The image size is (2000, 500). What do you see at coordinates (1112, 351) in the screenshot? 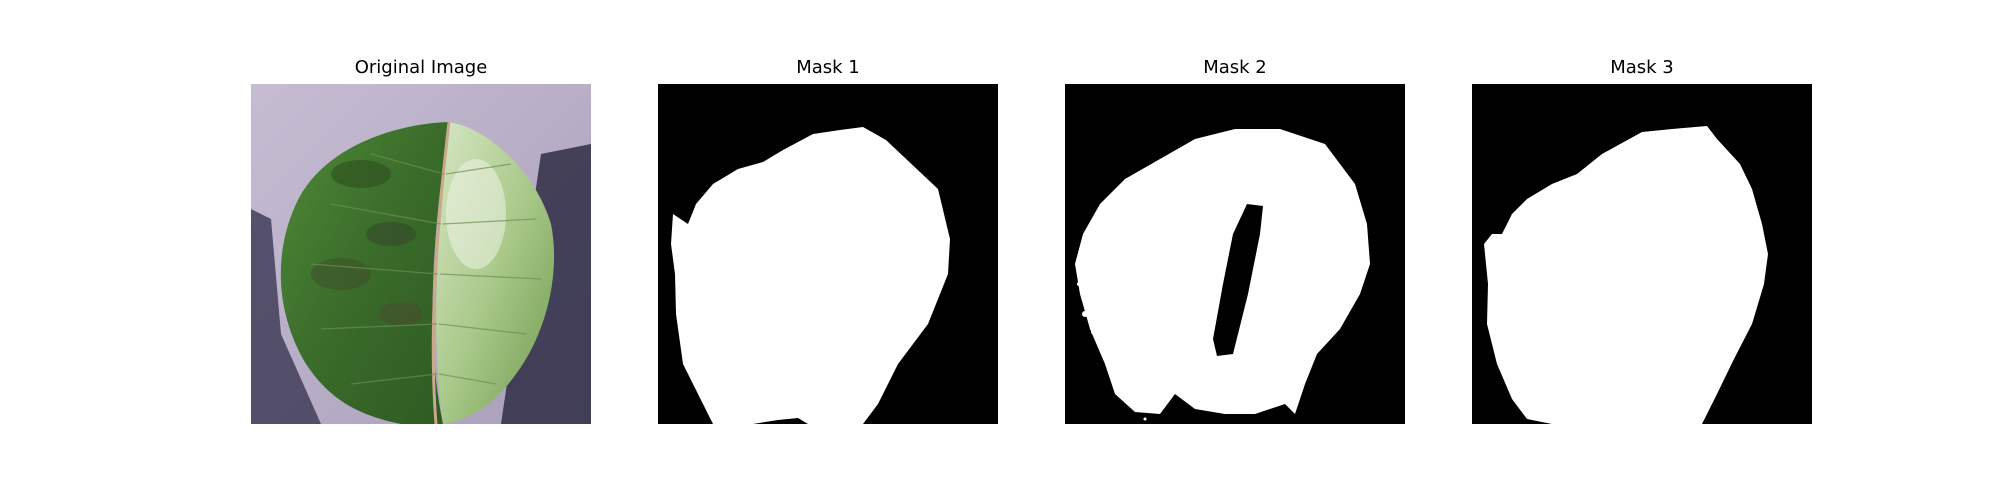
I see `mask-2-speckles` at bounding box center [1112, 351].